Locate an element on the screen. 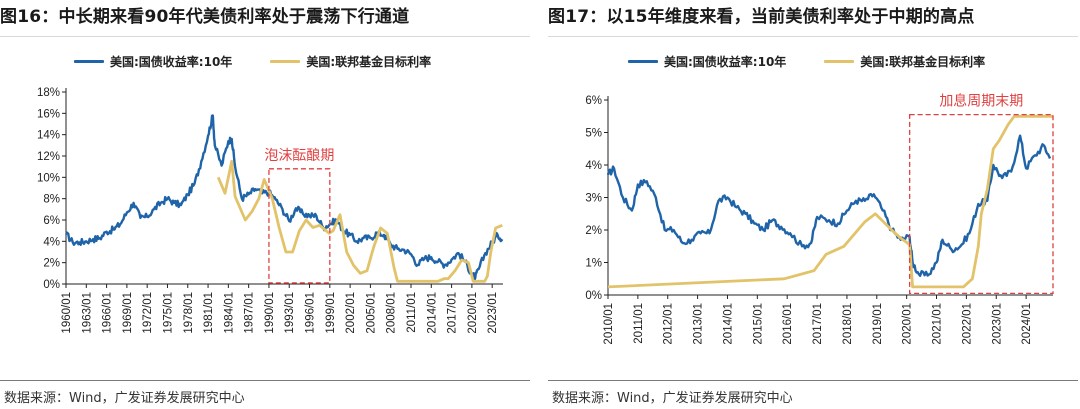 The height and width of the screenshot is (409, 1080). x-tick-label: 2012/01 is located at coordinates (669, 324).